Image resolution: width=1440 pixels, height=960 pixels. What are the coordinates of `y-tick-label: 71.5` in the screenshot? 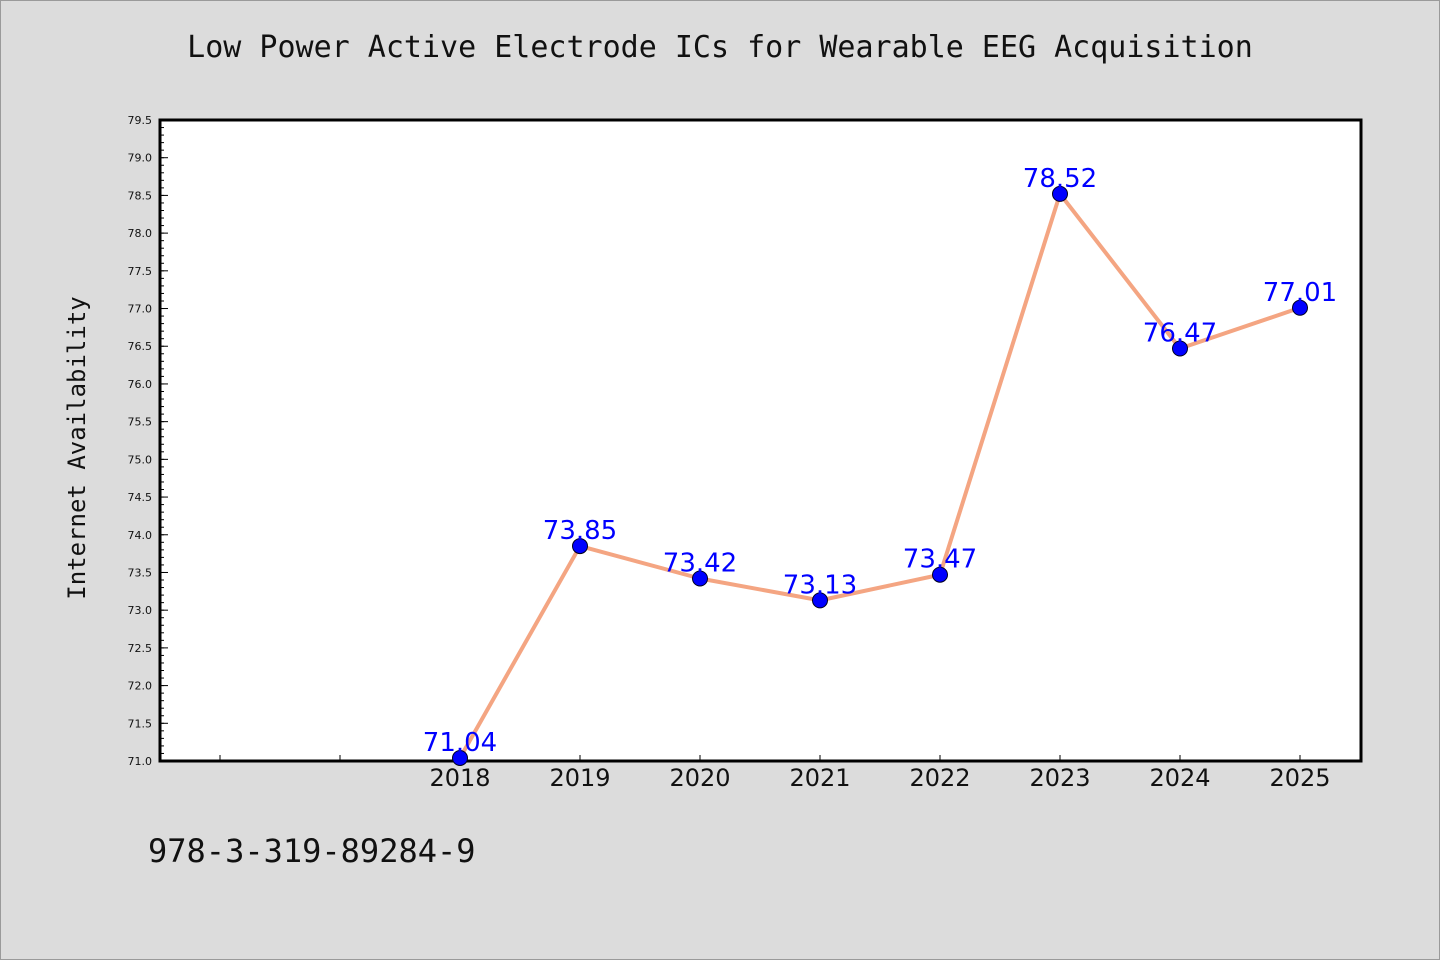 It's located at (140, 723).